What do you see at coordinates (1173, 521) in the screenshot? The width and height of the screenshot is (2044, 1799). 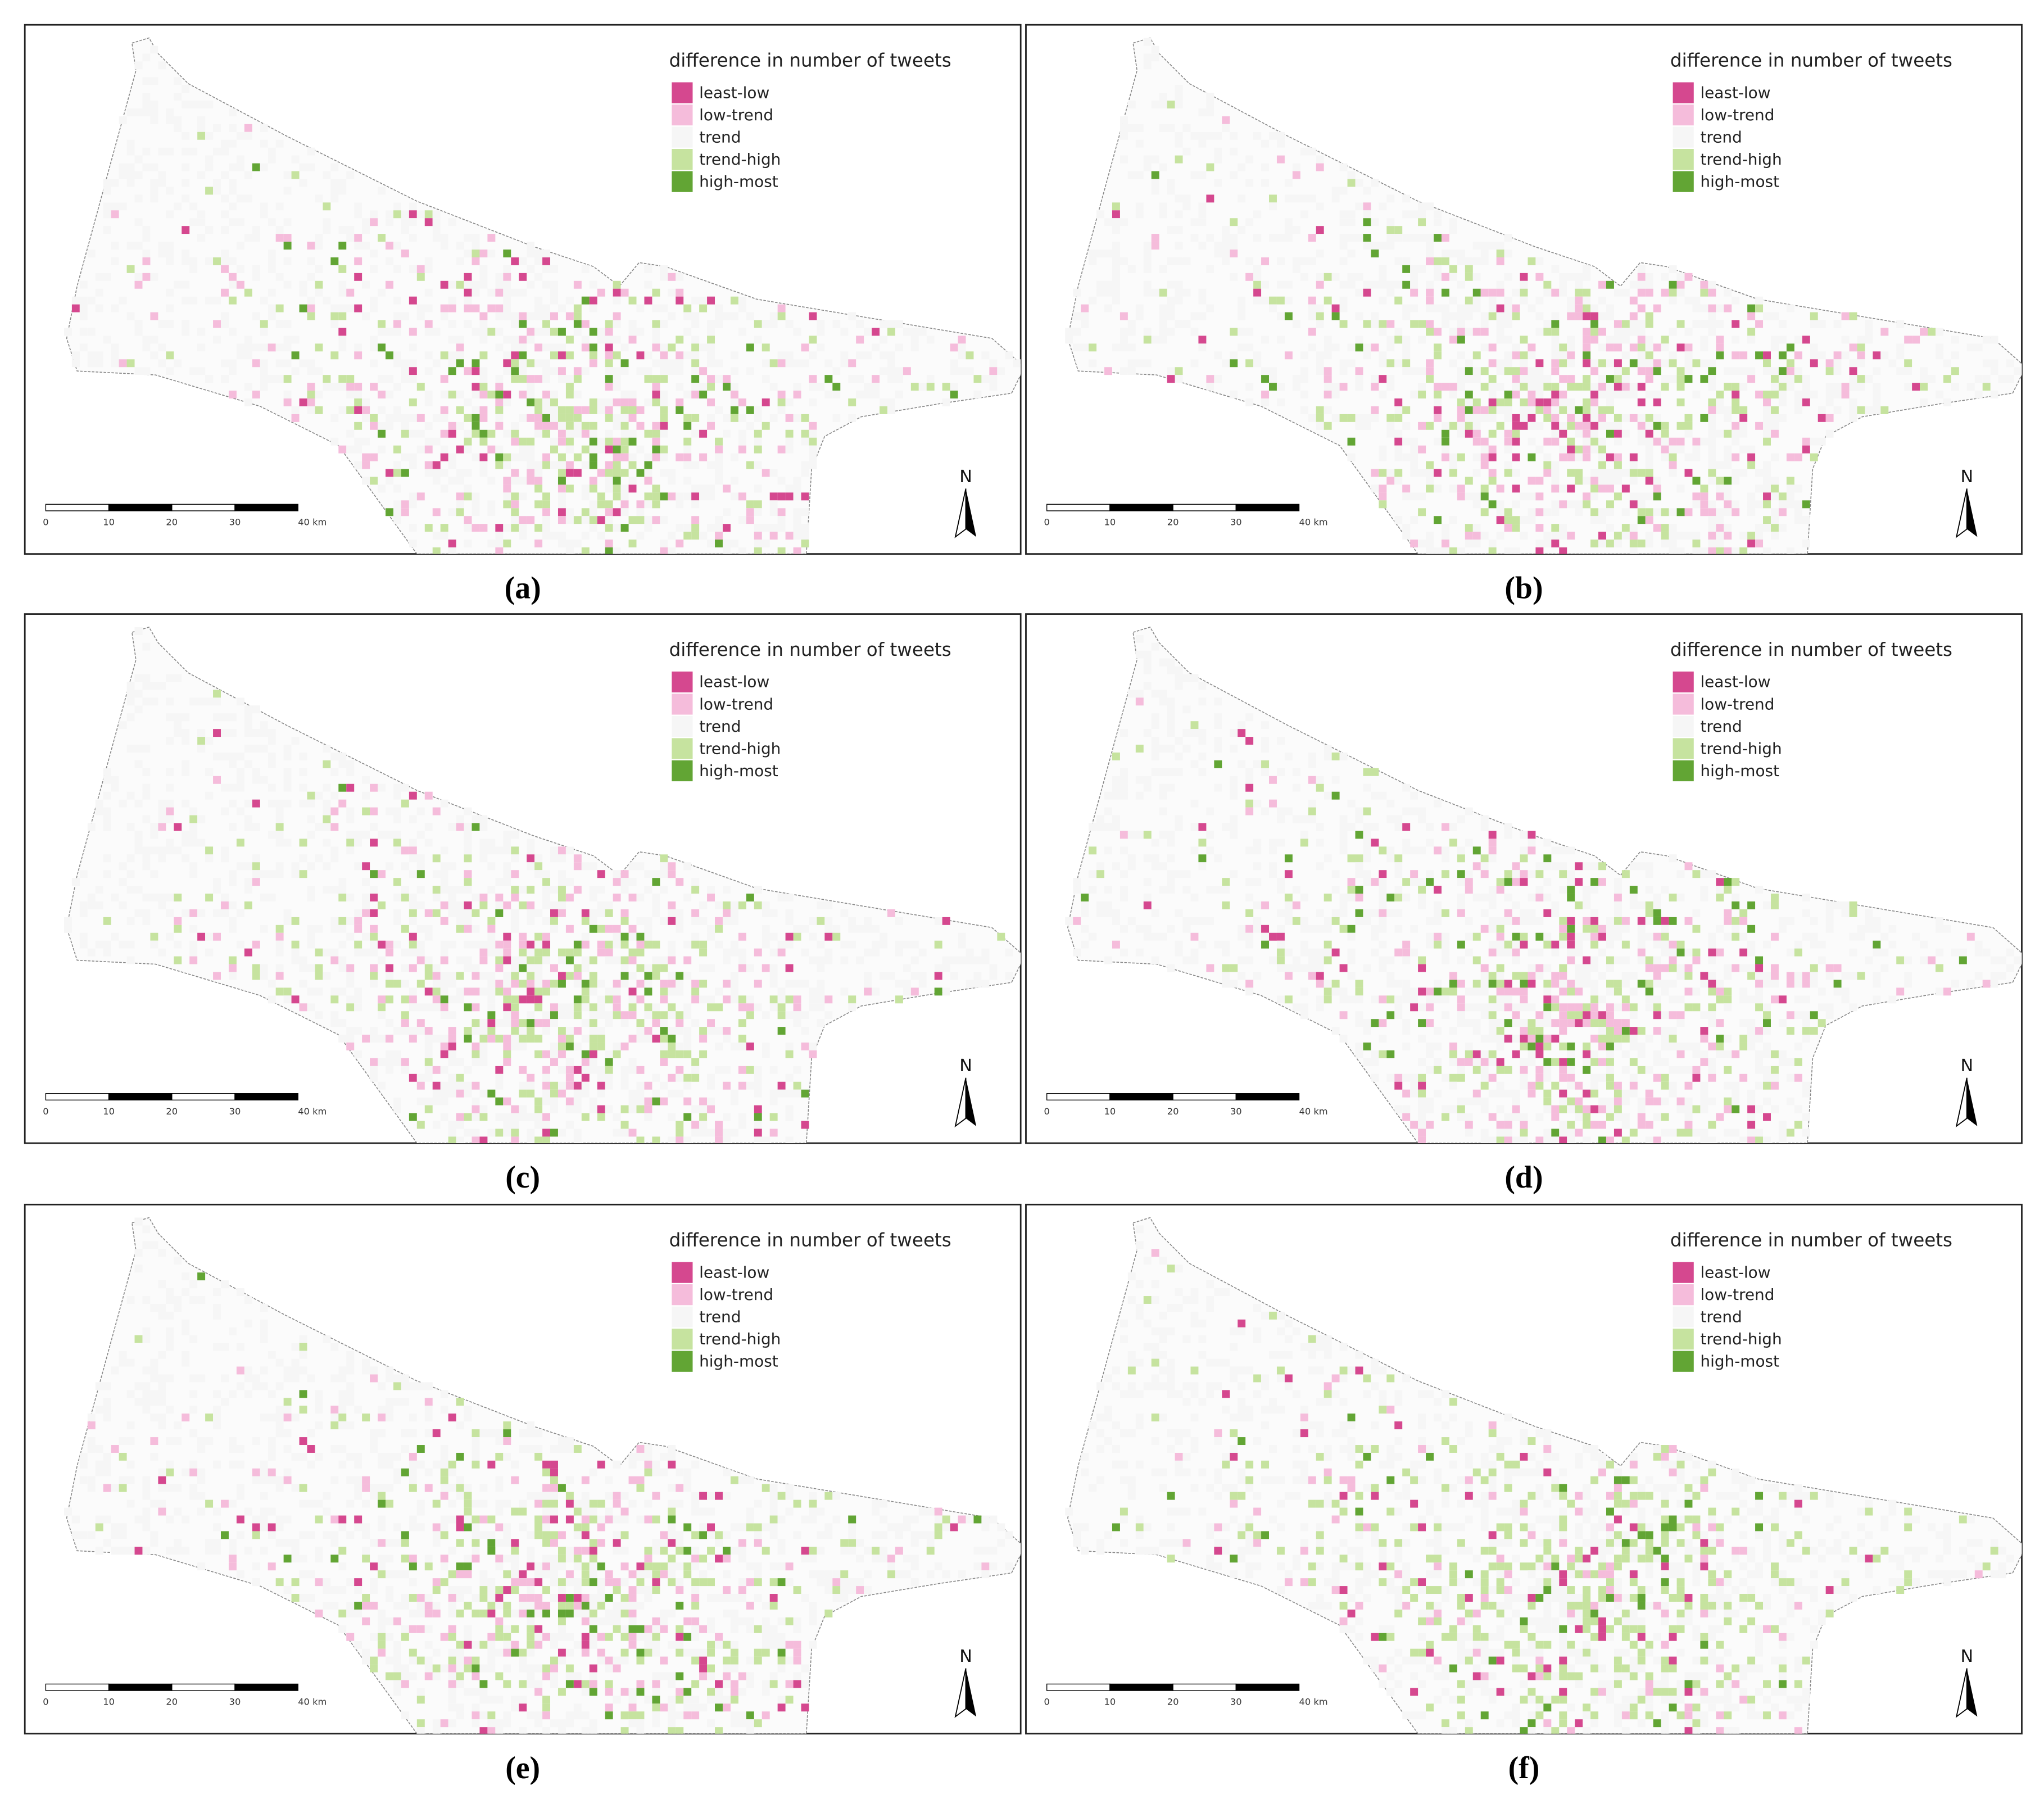 I see `scale-label: 20` at bounding box center [1173, 521].